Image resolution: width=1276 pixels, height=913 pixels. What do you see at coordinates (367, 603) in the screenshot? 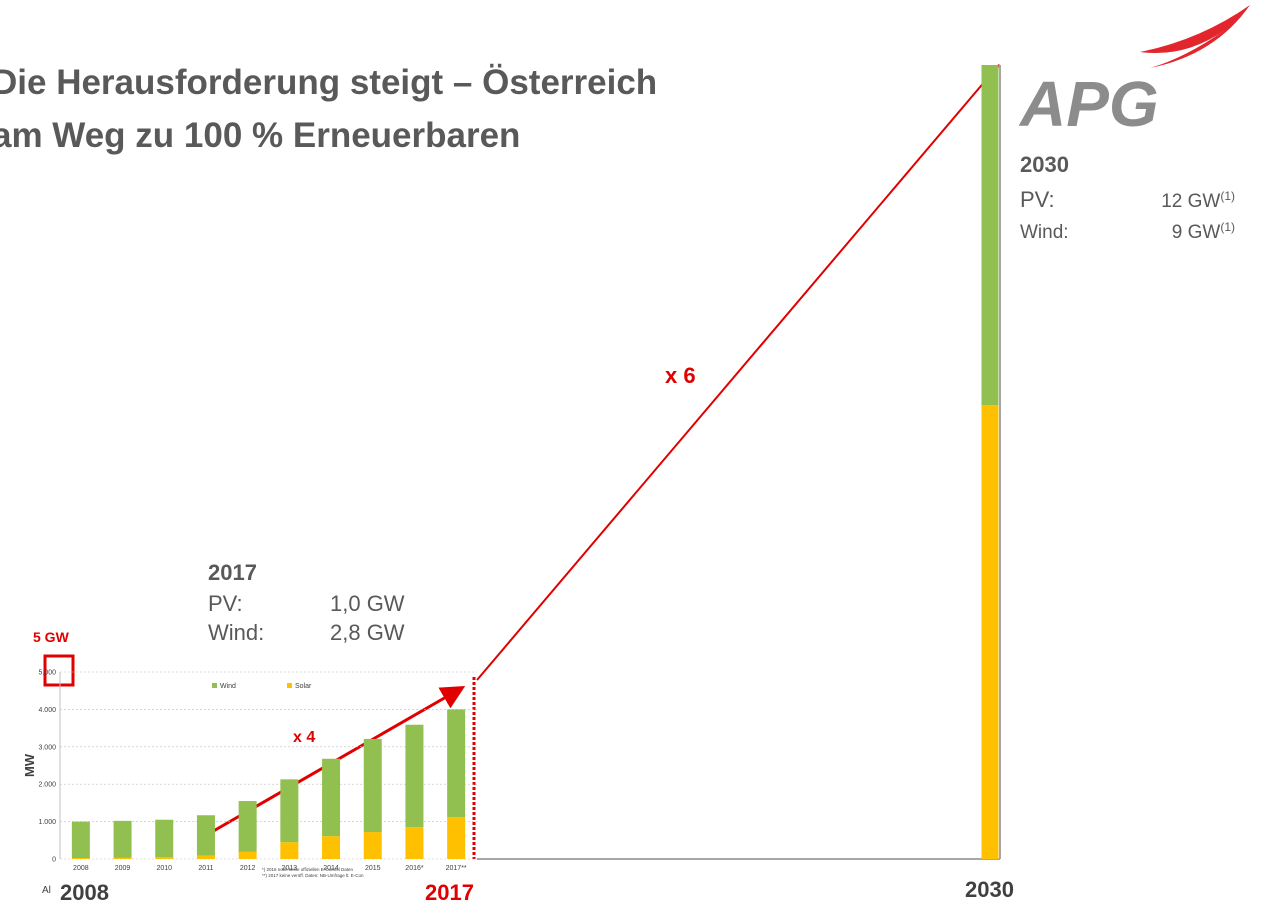
I see `info-value: 1,0 GW` at bounding box center [367, 603].